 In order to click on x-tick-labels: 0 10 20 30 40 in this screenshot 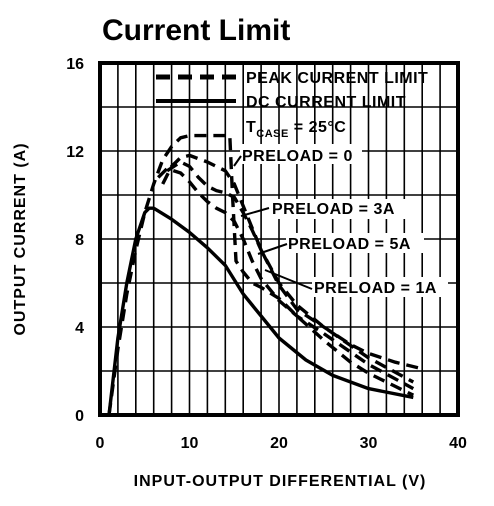, I will do `click(281, 443)`.